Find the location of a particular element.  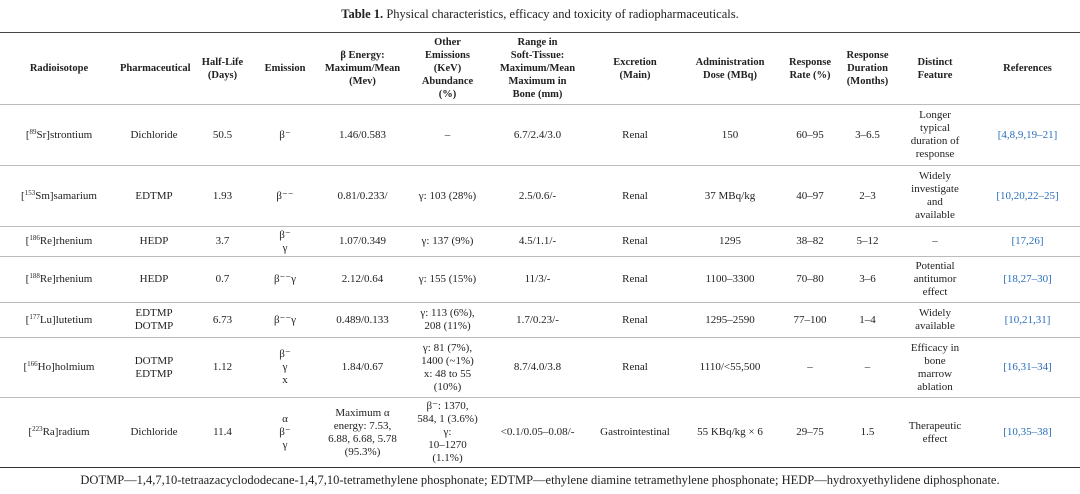

cell-radioisotope: [166Ho]holmium is located at coordinates (59, 367).